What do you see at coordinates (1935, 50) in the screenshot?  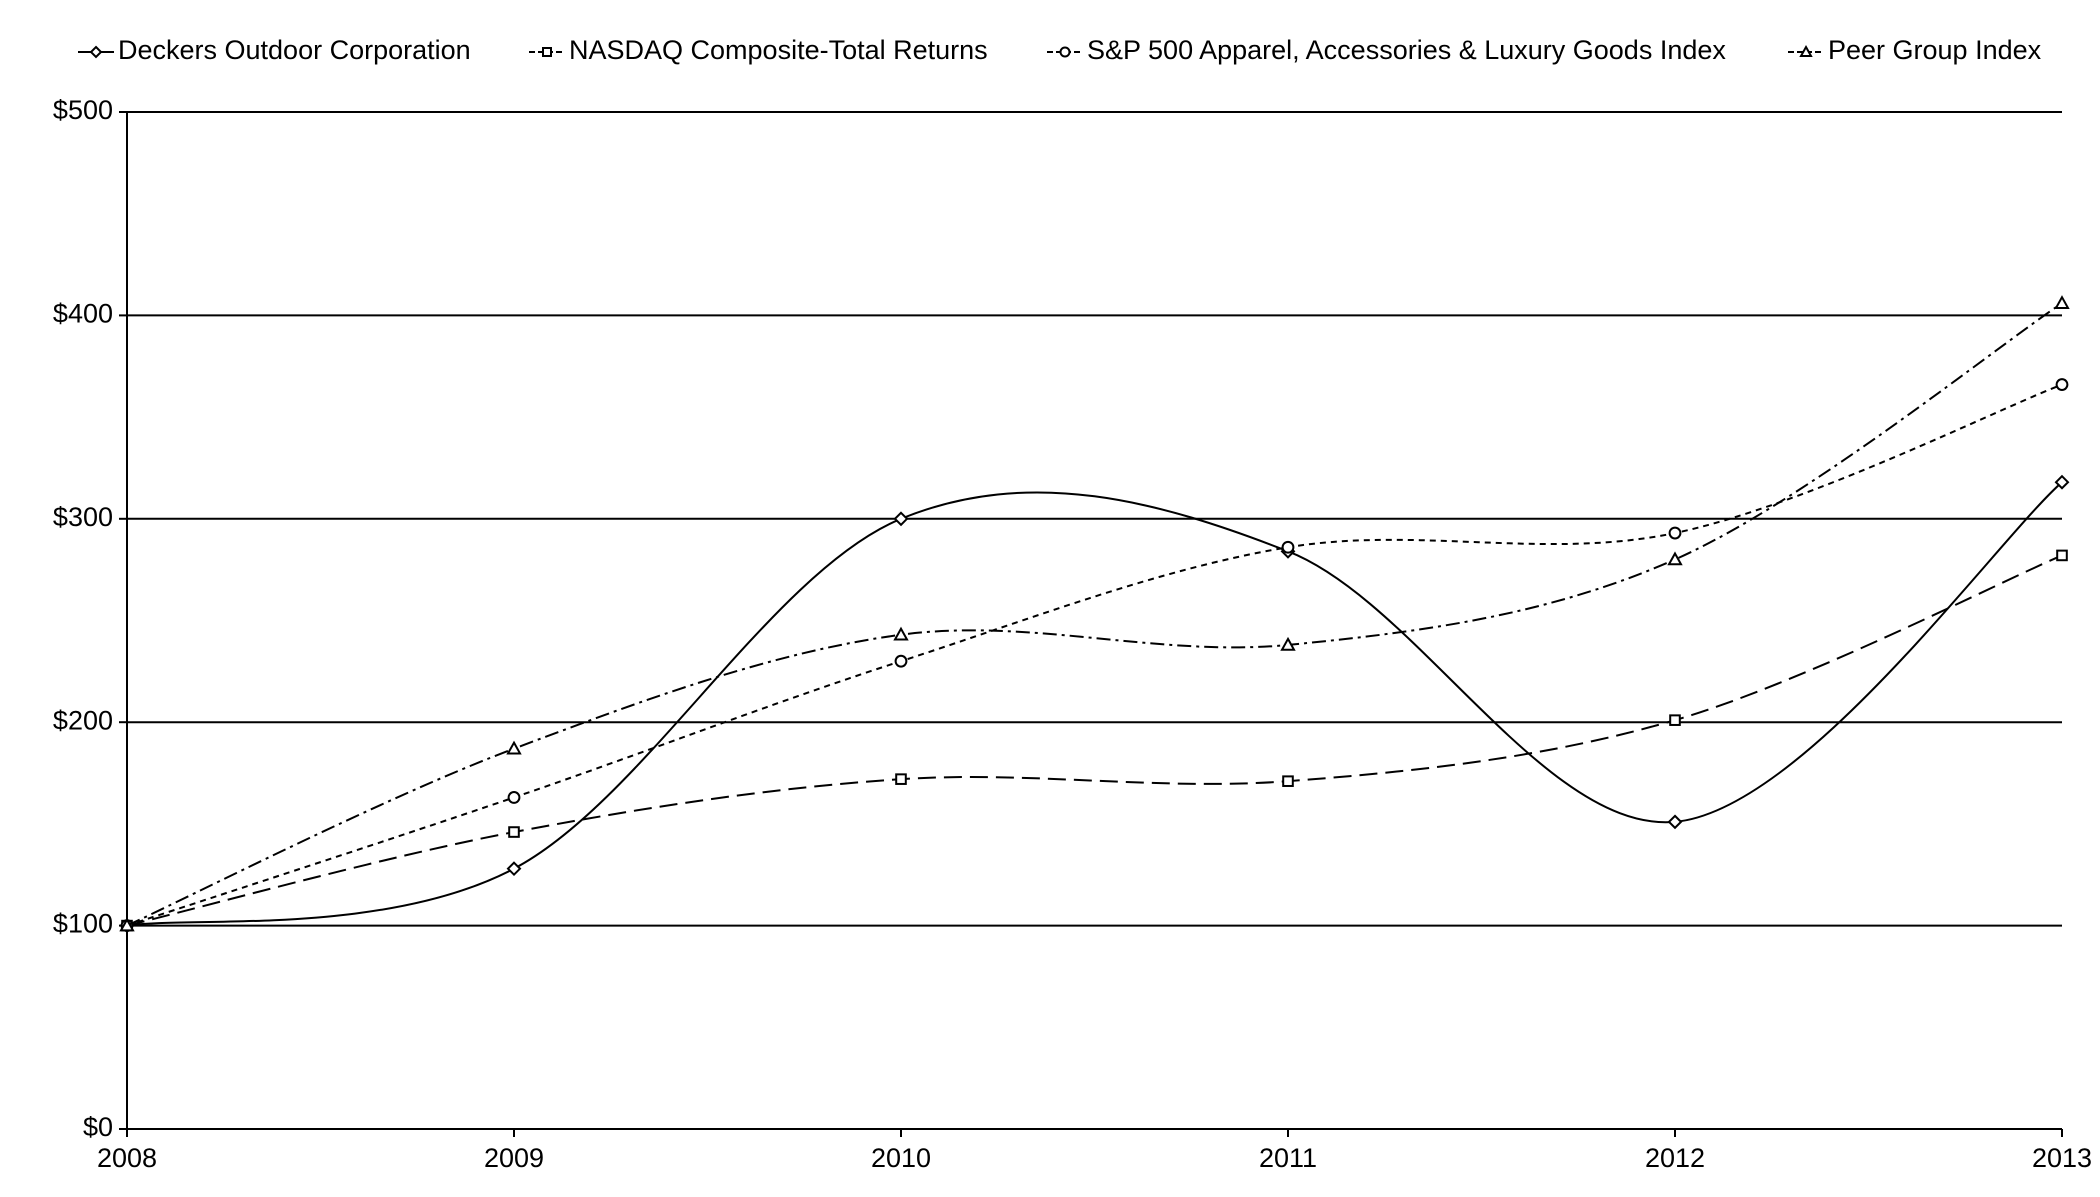 I see `legend-label: Peer Group Index` at bounding box center [1935, 50].